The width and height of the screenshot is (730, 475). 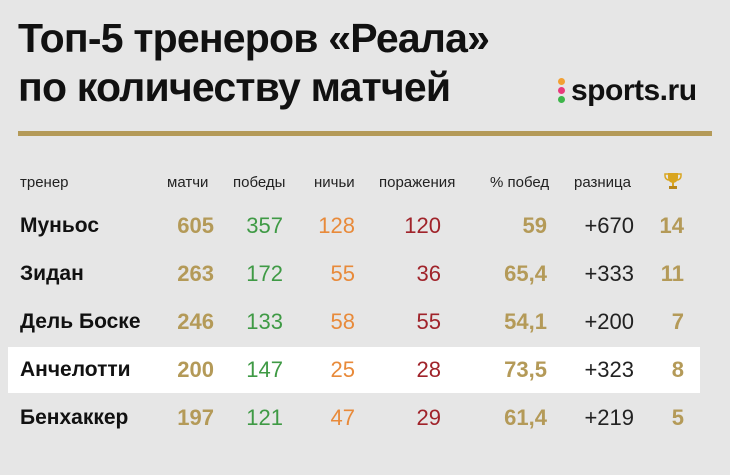 What do you see at coordinates (609, 321) in the screenshot?
I see `diff-value: +200` at bounding box center [609, 321].